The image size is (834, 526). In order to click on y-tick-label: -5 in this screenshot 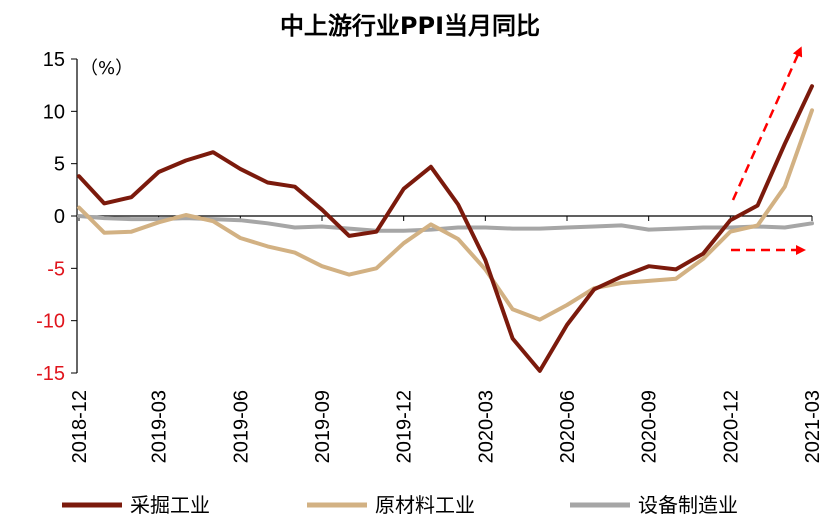, I will do `click(56, 269)`.